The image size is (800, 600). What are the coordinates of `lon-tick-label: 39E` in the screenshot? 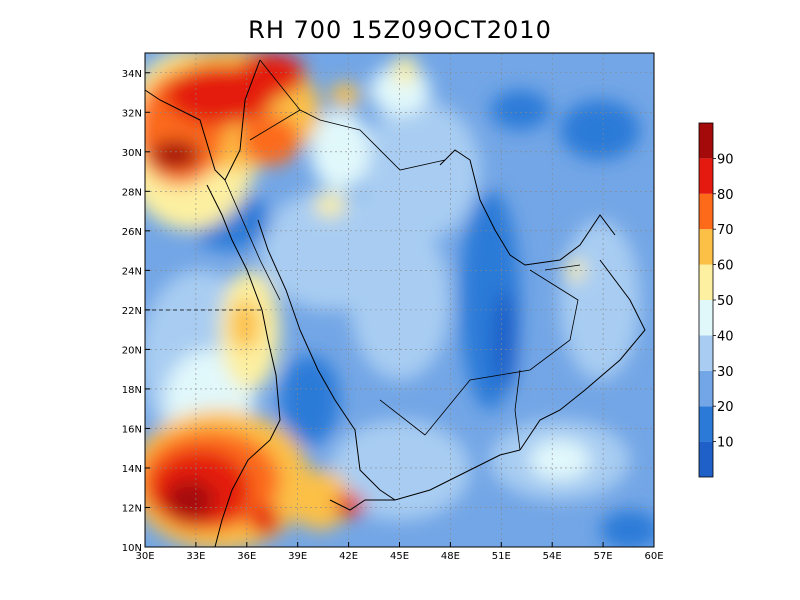 It's located at (297, 556).